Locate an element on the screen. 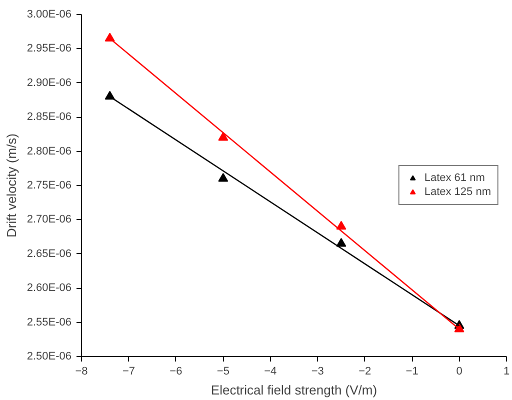 The image size is (512, 400). y-tick-label: 2.85E-06 is located at coordinates (49, 117).